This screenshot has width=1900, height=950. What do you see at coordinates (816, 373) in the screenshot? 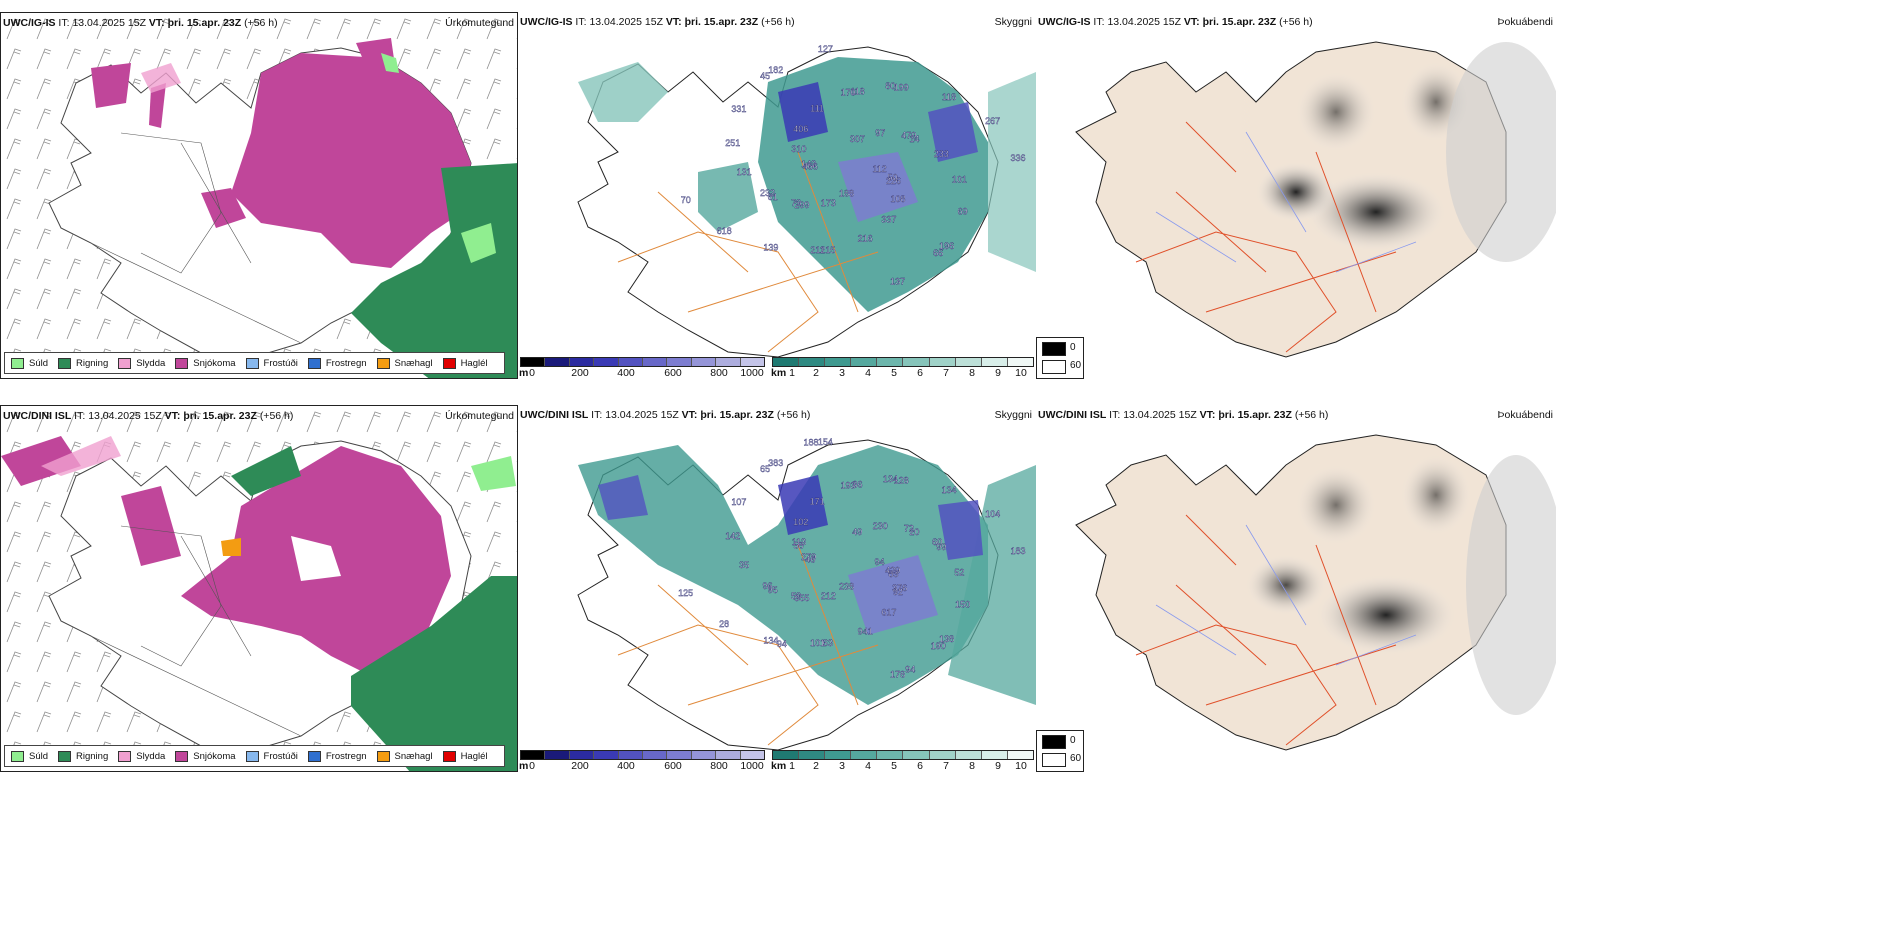
I see `colorbar-tick: 2` at bounding box center [816, 373].